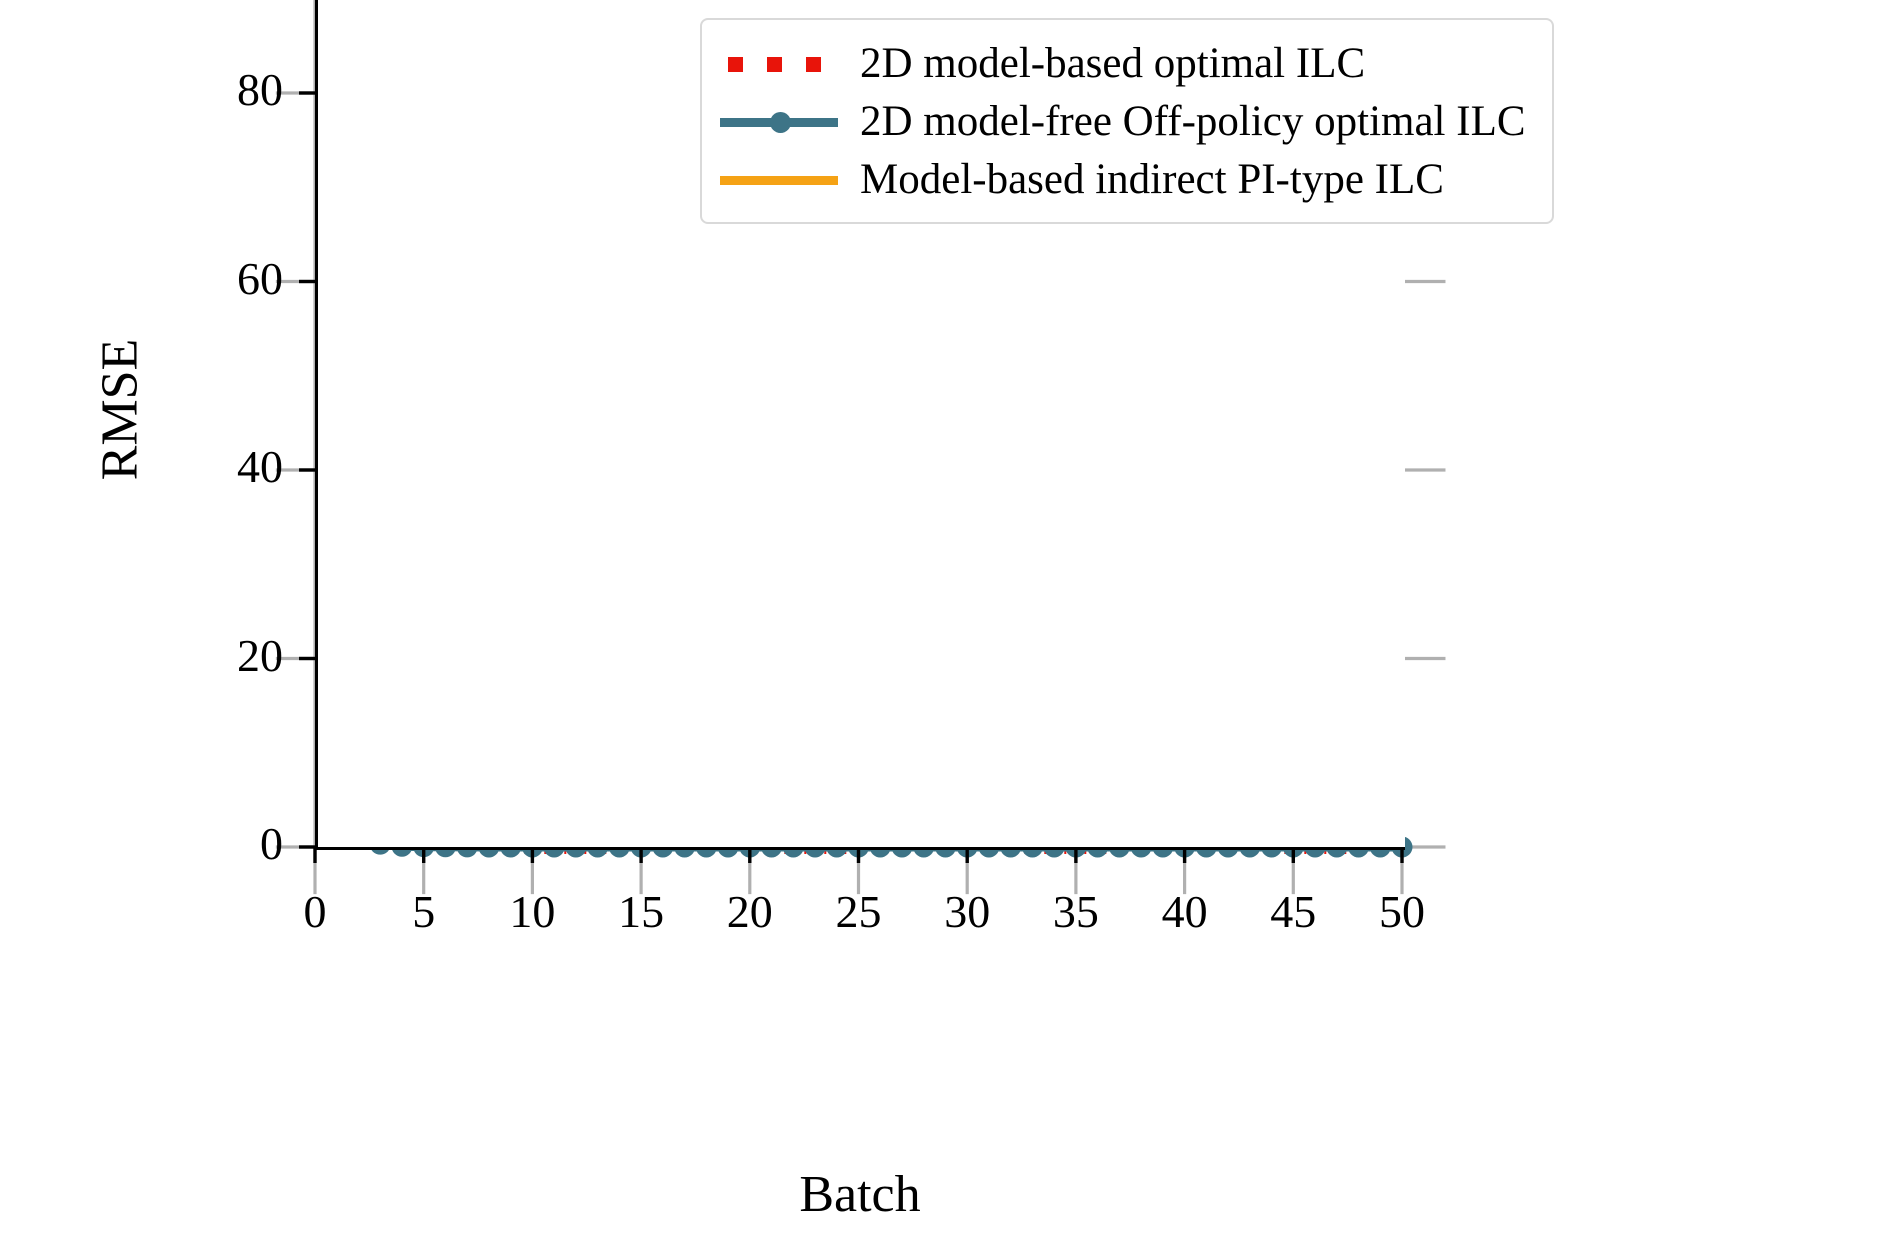 The image size is (1890, 1248). I want to click on legend-key-solid-line-key, so click(779, 179).